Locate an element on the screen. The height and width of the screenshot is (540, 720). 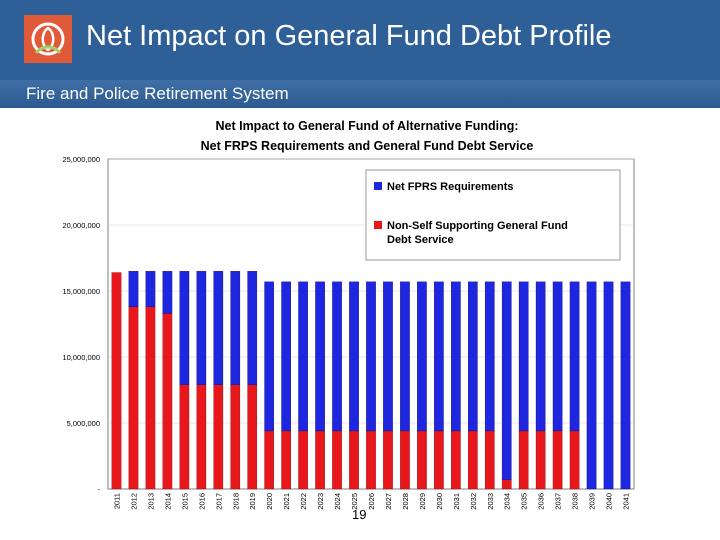
x-tick-label: 2037 is located at coordinates (558, 501).